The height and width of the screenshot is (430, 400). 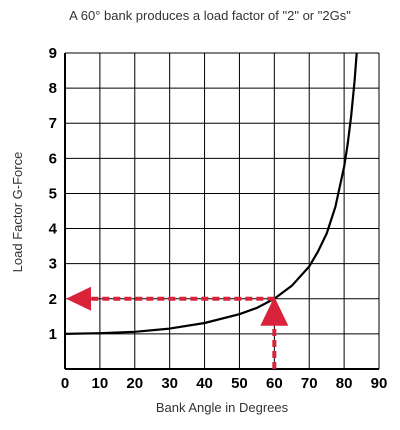 What do you see at coordinates (53, 334) in the screenshot?
I see `y-tick-label: 1` at bounding box center [53, 334].